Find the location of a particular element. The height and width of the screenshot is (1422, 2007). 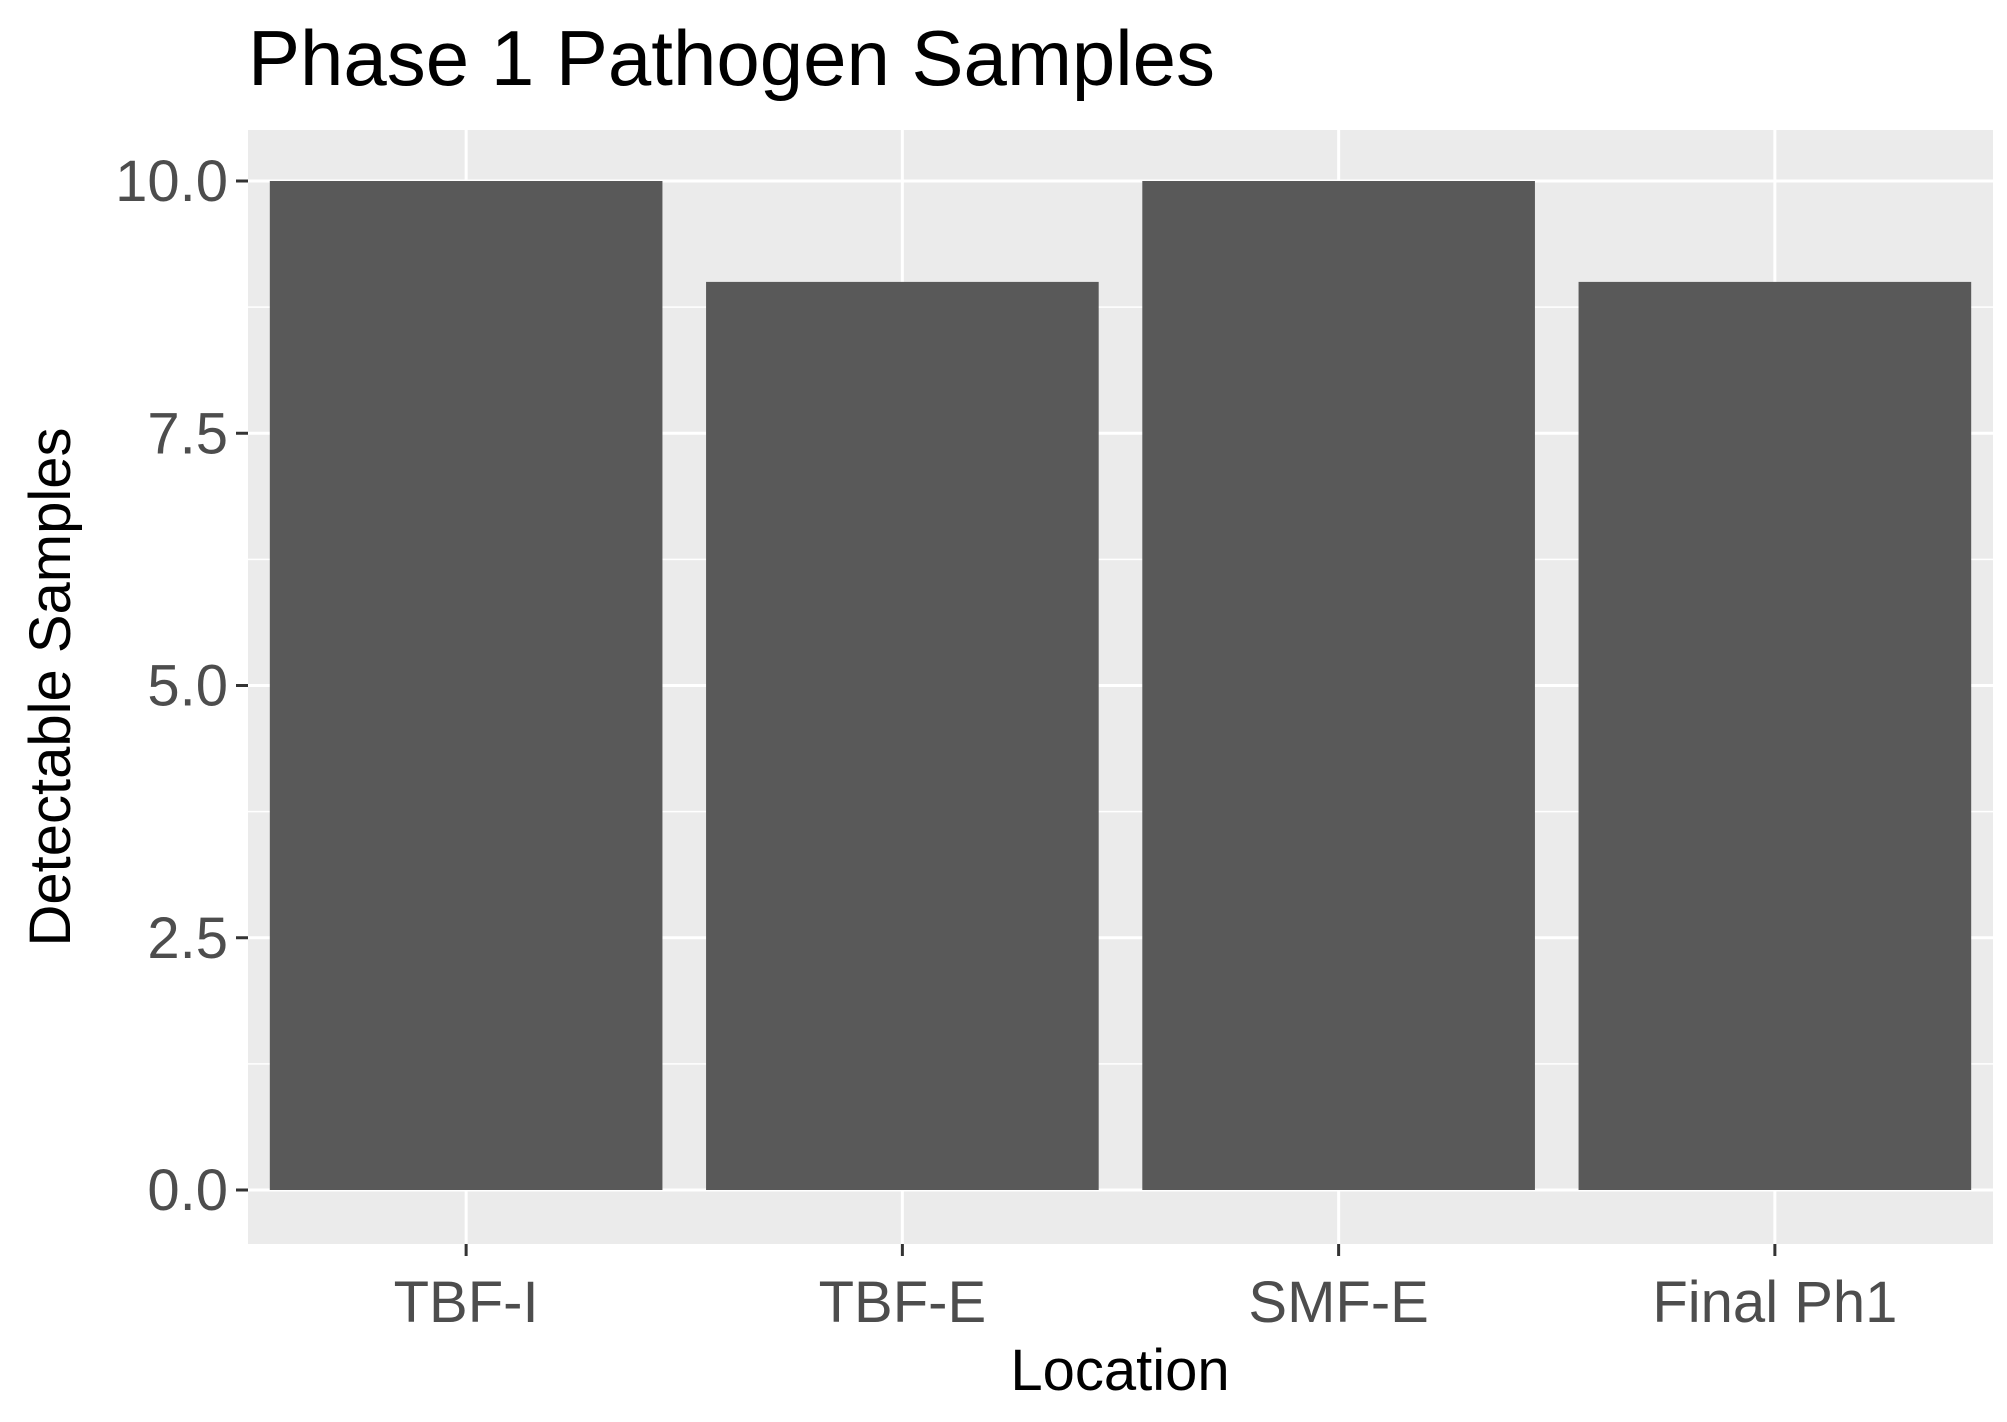

x-tick-label: TBF-E is located at coordinates (903, 1302).